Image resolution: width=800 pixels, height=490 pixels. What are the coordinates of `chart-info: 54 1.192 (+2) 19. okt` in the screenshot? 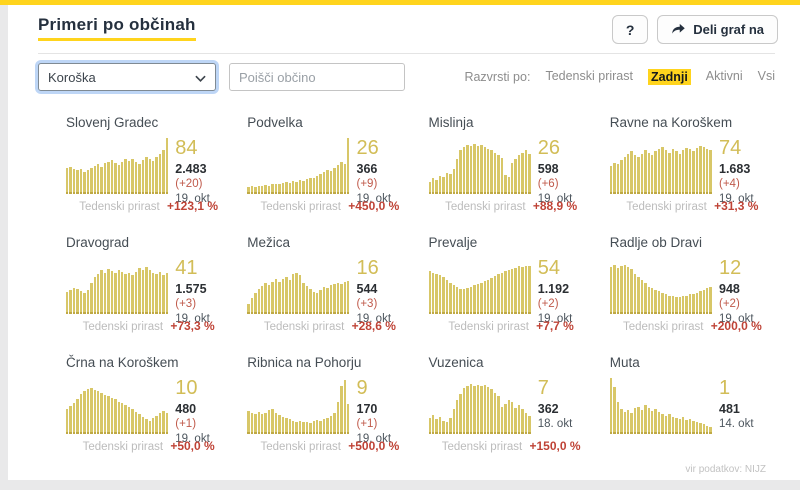 It's located at (565, 291).